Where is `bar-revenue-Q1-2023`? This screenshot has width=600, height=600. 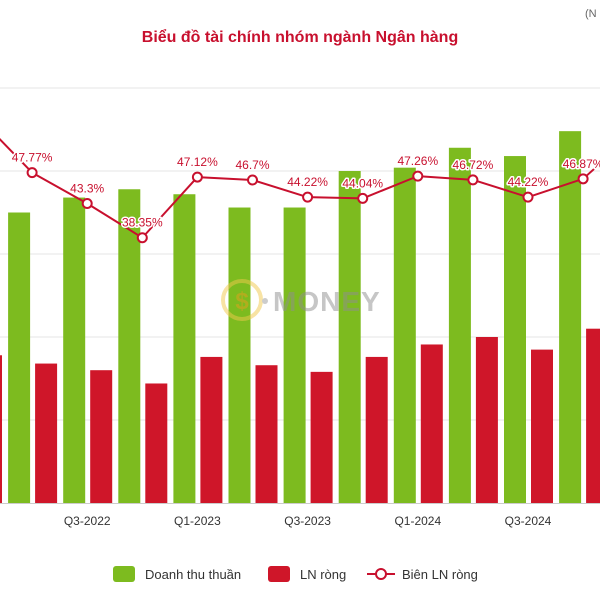
bar-revenue-Q1-2023 is located at coordinates (184, 349).